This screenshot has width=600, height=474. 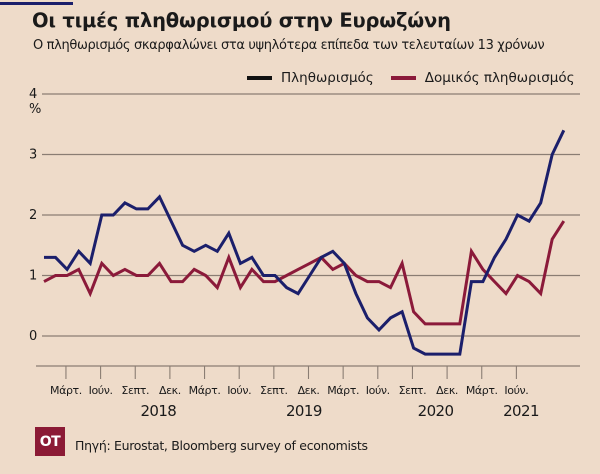 What do you see at coordinates (50, 441) in the screenshot?
I see `ot-logo: ΟΤ` at bounding box center [50, 441].